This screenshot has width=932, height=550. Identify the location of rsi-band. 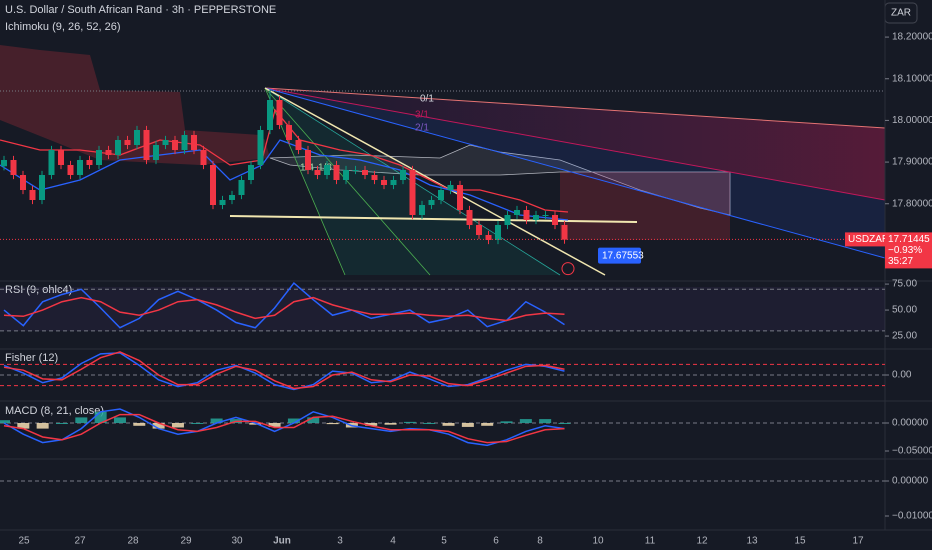
(442, 309).